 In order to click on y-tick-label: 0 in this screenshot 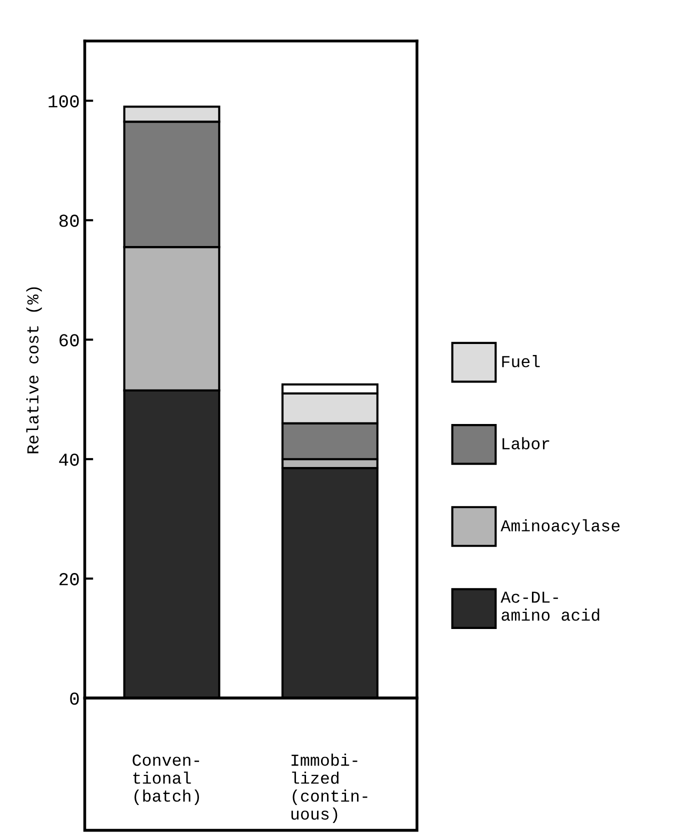, I will do `click(74, 698)`.